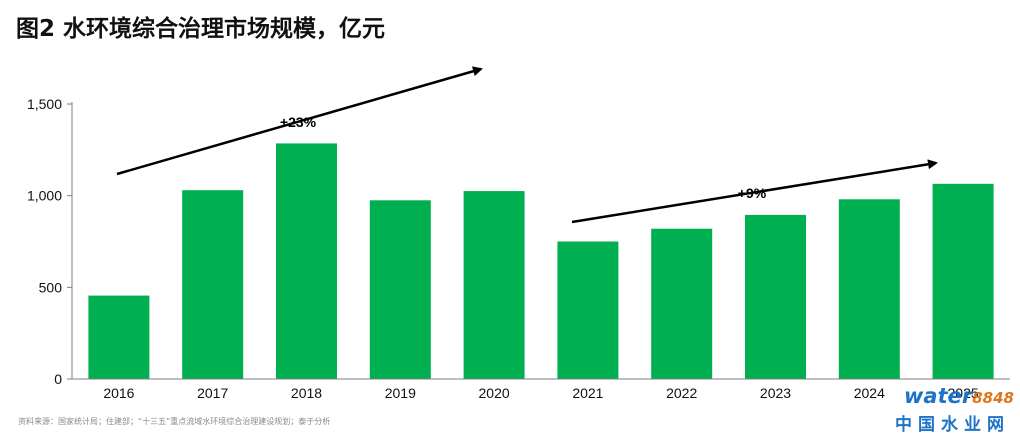 Image resolution: width=1020 pixels, height=436 pixels. Describe the element at coordinates (118, 393) in the screenshot. I see `x-tick-label: 2016` at that location.